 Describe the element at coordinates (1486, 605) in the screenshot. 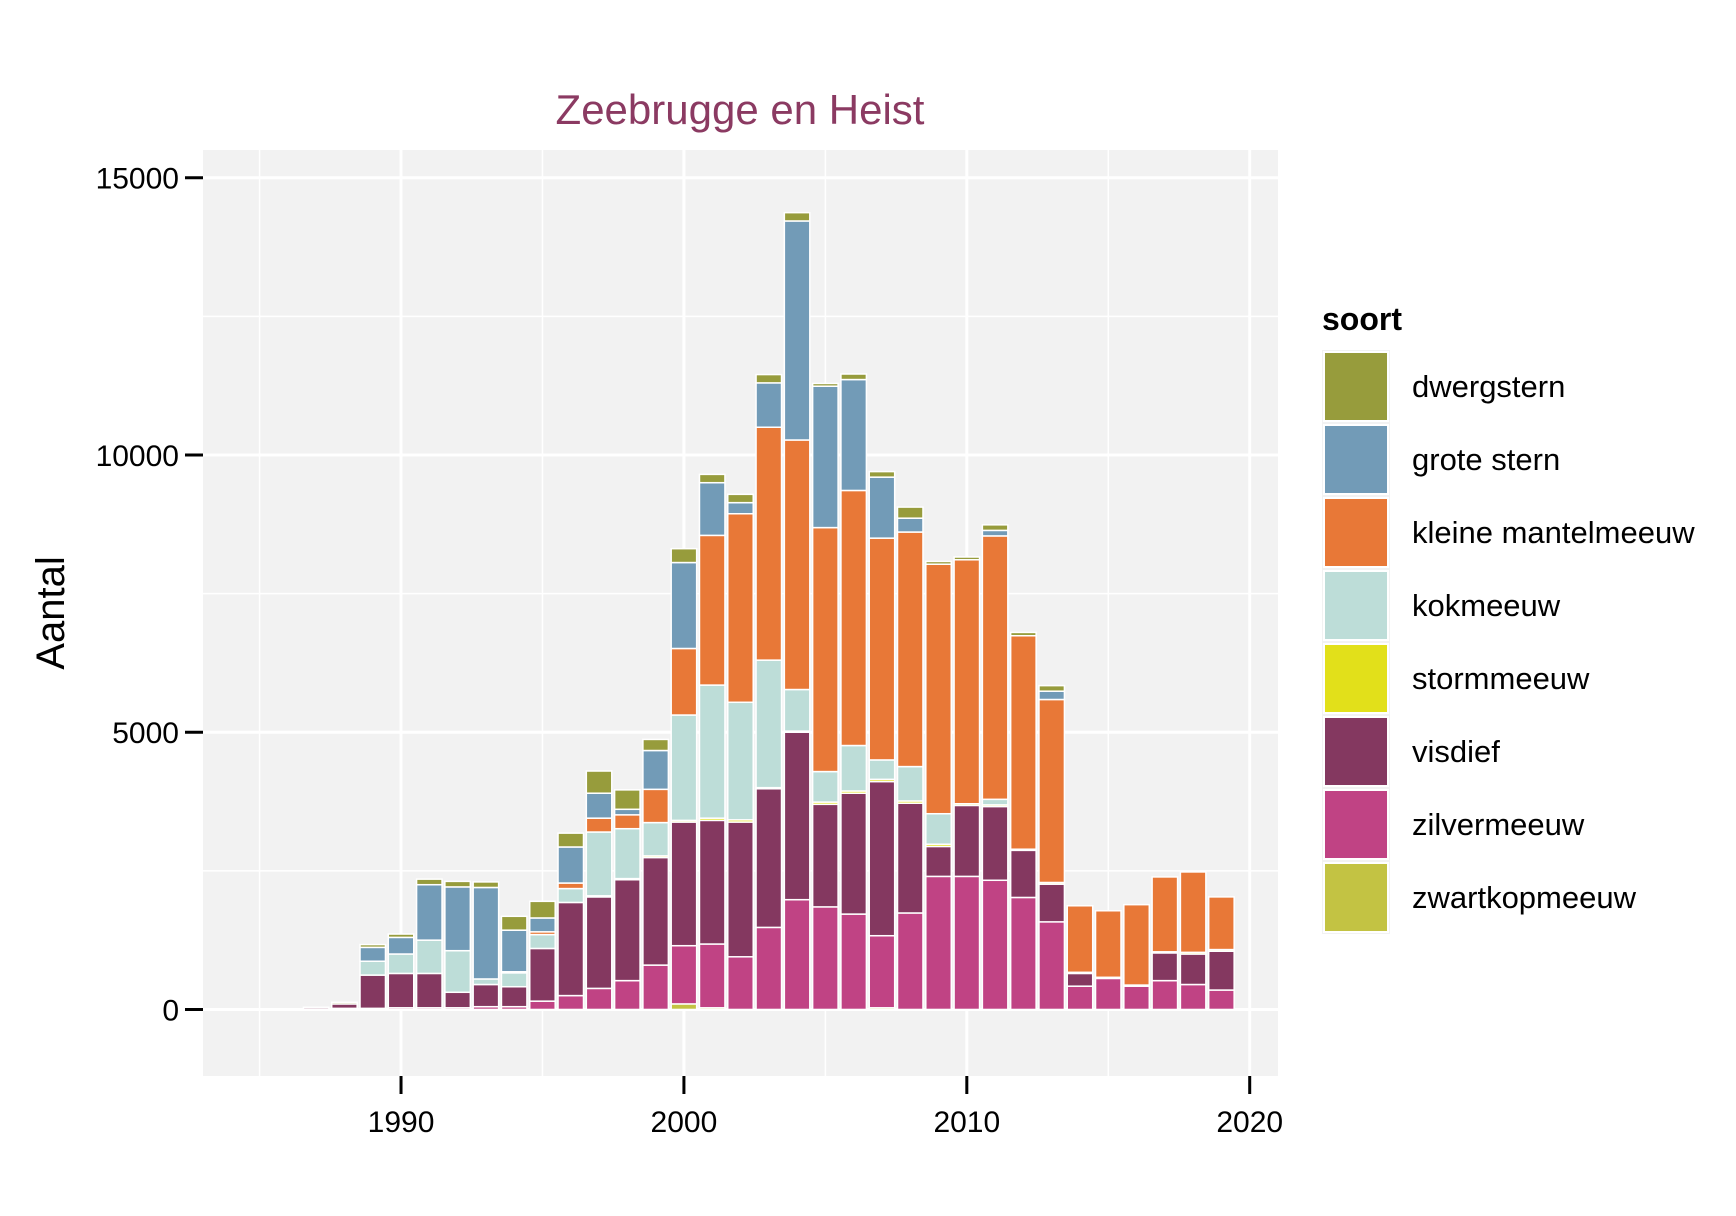

I see `legend-label: kokmeeuw` at that location.